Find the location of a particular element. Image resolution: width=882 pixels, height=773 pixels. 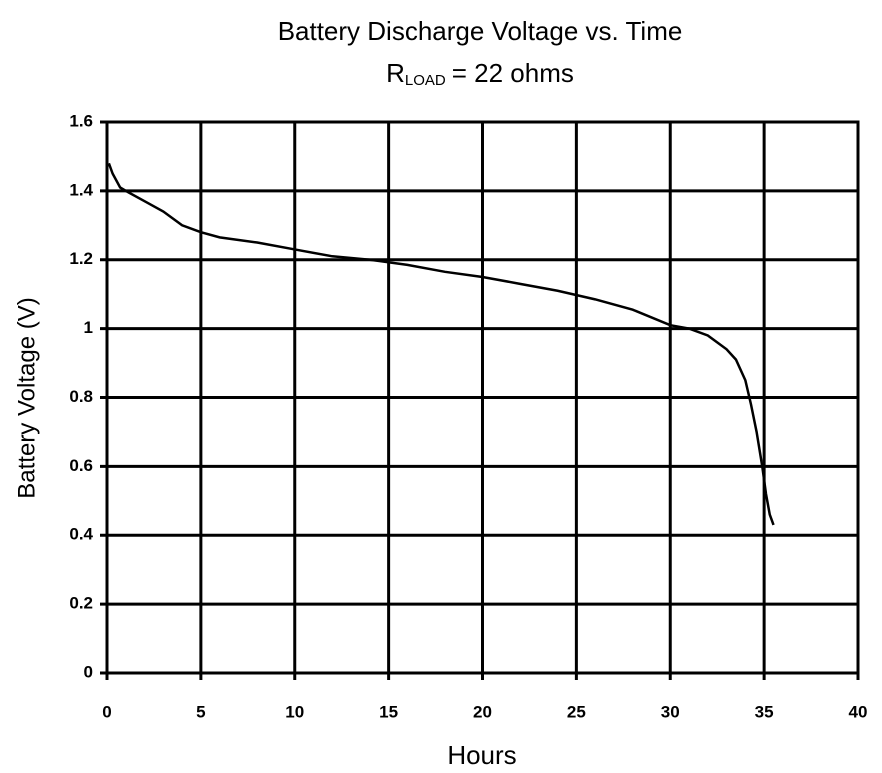

y-tick-label: 0.6 is located at coordinates (81, 465).